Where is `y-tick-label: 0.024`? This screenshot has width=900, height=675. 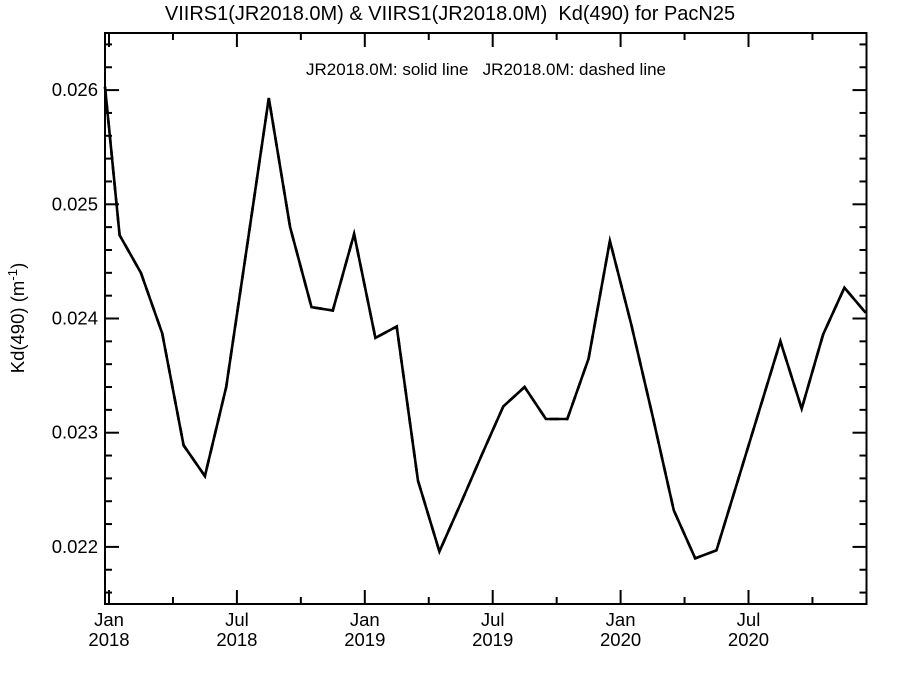
y-tick-label: 0.024 is located at coordinates (75, 318).